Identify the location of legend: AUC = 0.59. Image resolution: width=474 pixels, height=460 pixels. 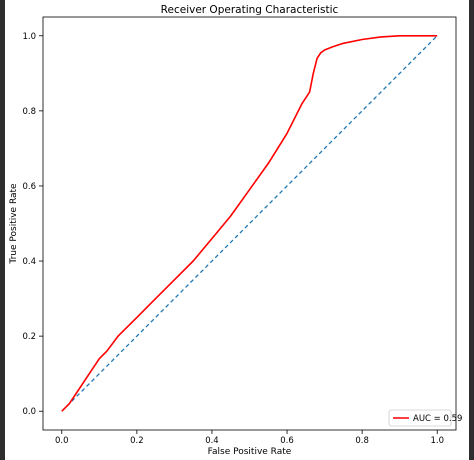
(425, 418).